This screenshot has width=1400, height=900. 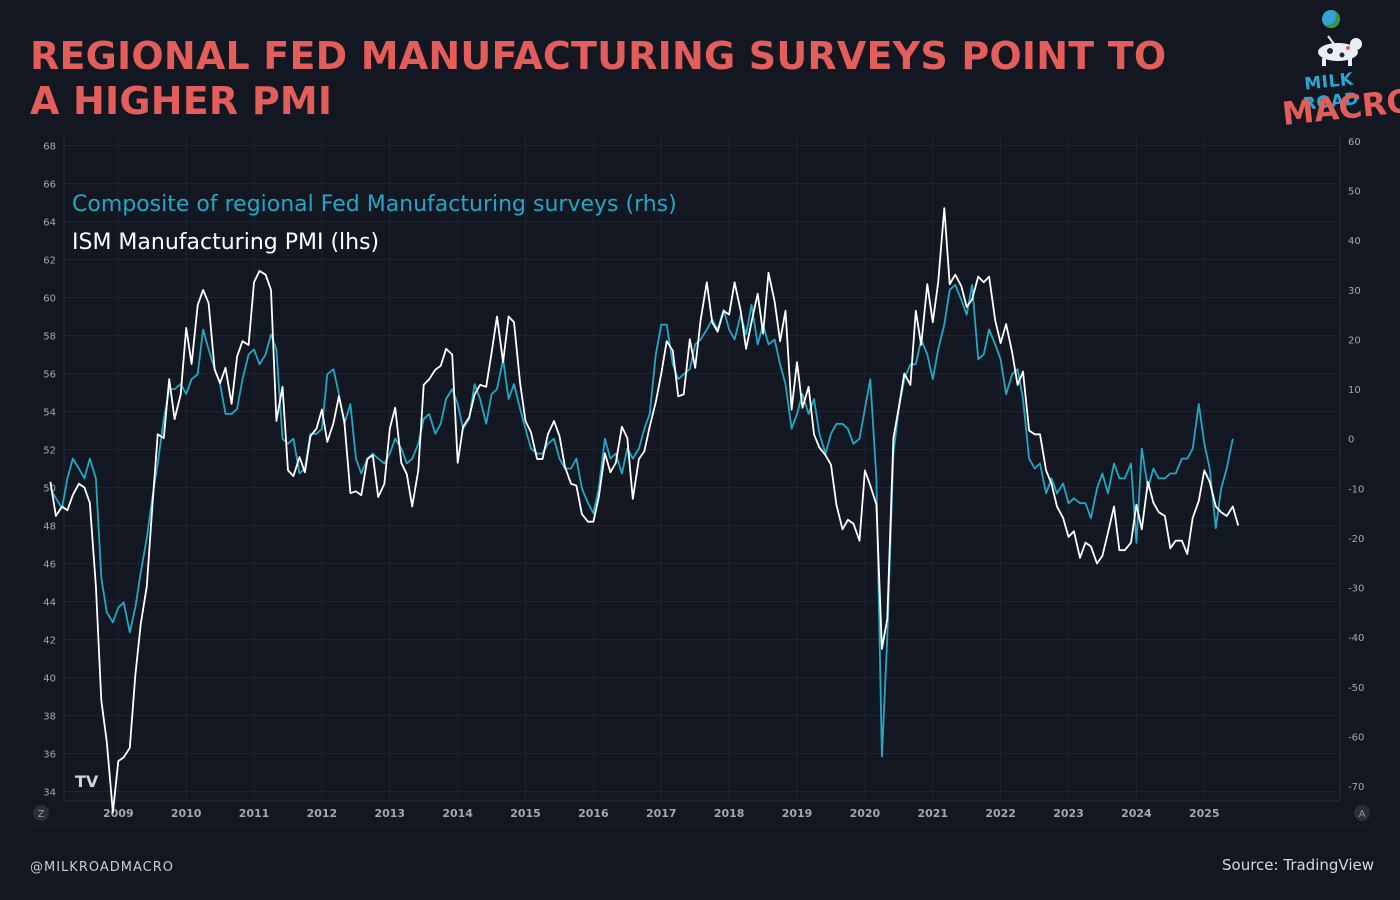 What do you see at coordinates (1204, 813) in the screenshot?
I see `x-tick-label: 2025` at bounding box center [1204, 813].